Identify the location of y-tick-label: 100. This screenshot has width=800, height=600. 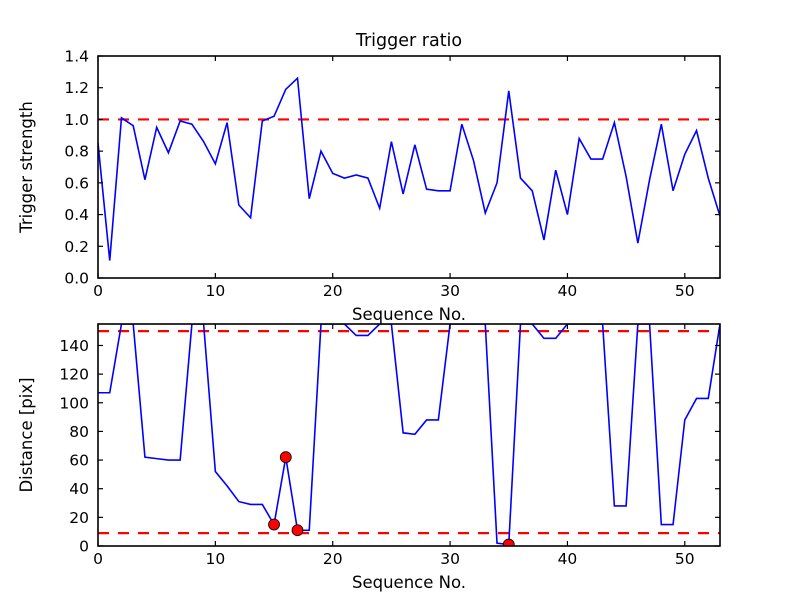
(74, 403).